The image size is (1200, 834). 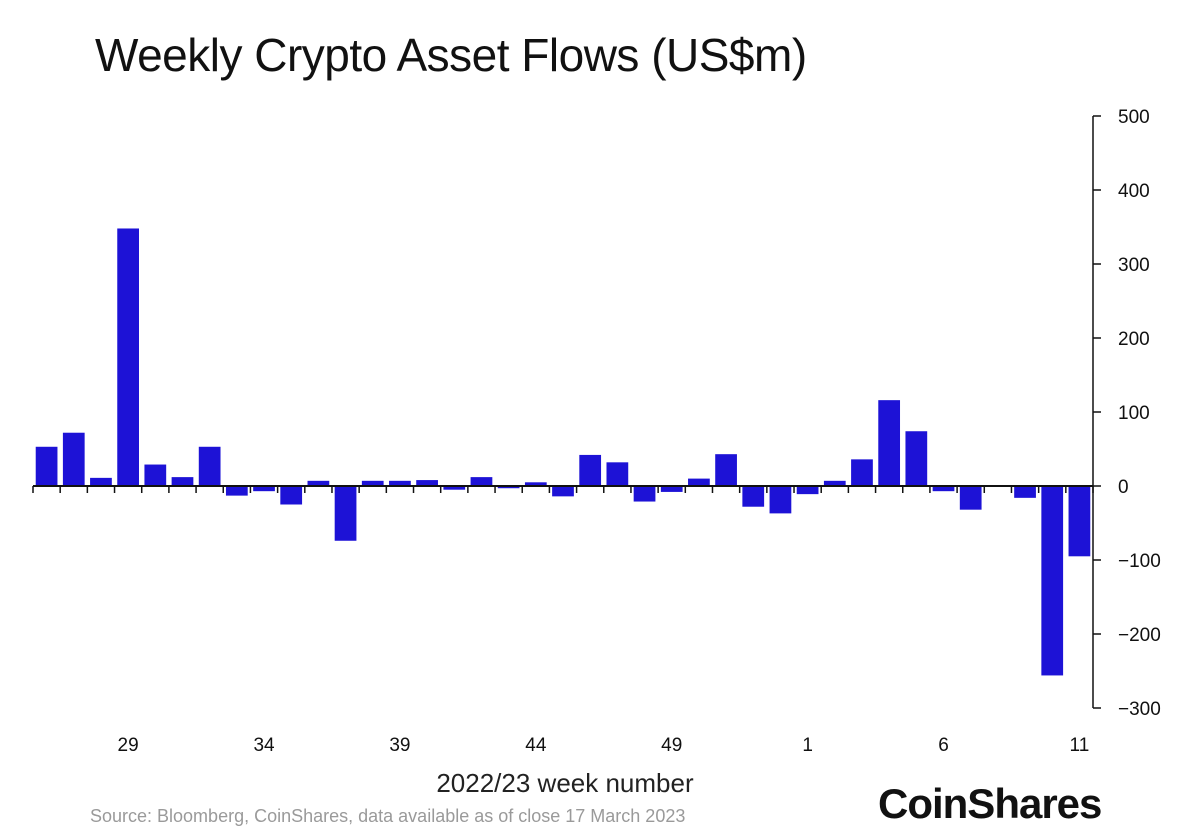 What do you see at coordinates (565, 783) in the screenshot?
I see `x-axis-title: 2022/23 week number` at bounding box center [565, 783].